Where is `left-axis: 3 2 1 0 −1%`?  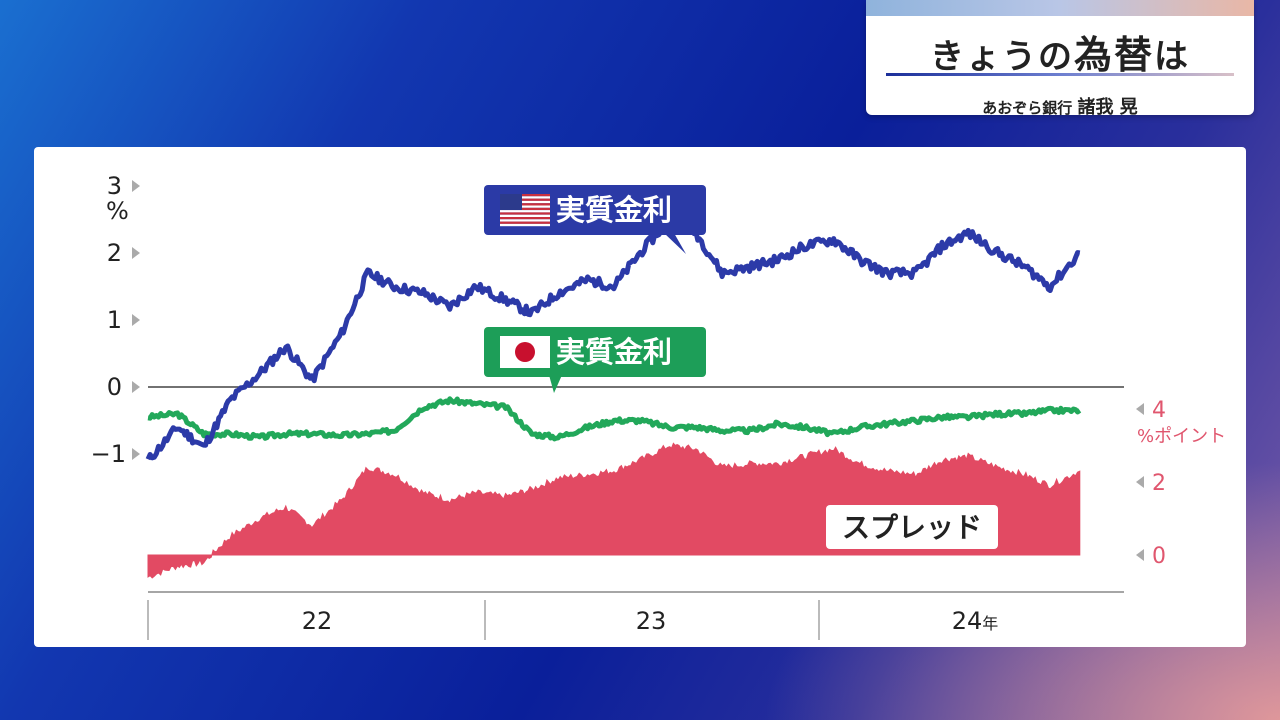 left-axis: 3 2 1 0 −1% is located at coordinates (115, 320).